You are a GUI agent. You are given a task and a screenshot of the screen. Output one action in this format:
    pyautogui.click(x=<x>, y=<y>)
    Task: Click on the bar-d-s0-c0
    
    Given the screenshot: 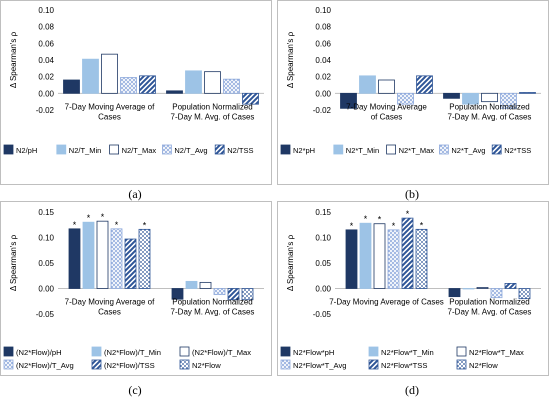 What is the action you would take?
    pyautogui.click(x=351, y=259)
    